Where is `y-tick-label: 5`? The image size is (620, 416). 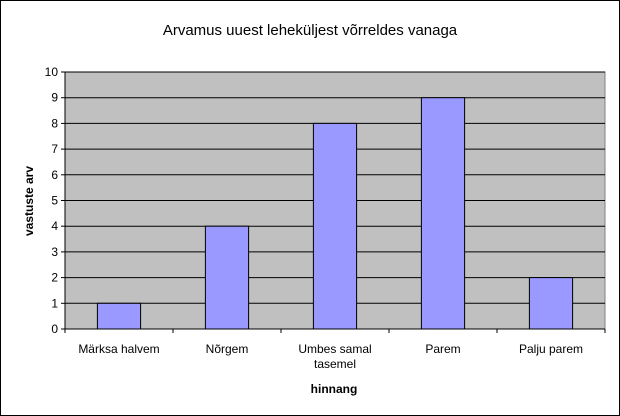 y-tick-label: 5 is located at coordinates (54, 201).